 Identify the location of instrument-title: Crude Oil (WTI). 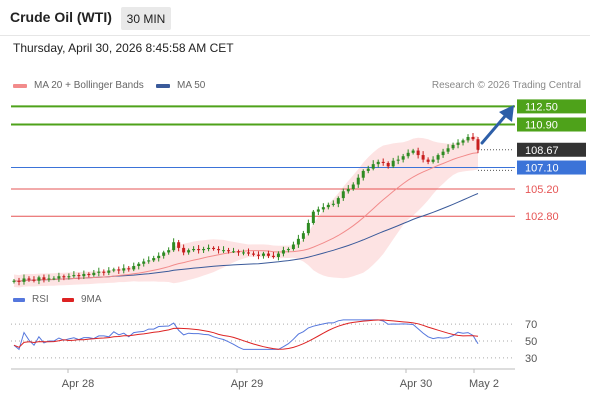
(61, 17).